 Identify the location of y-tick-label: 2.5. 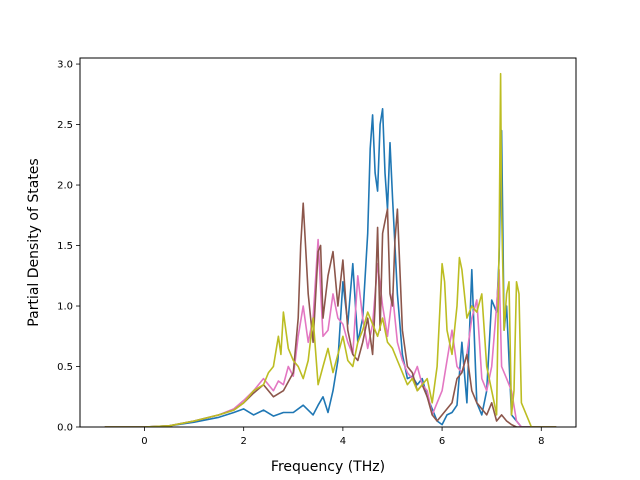
(65, 125).